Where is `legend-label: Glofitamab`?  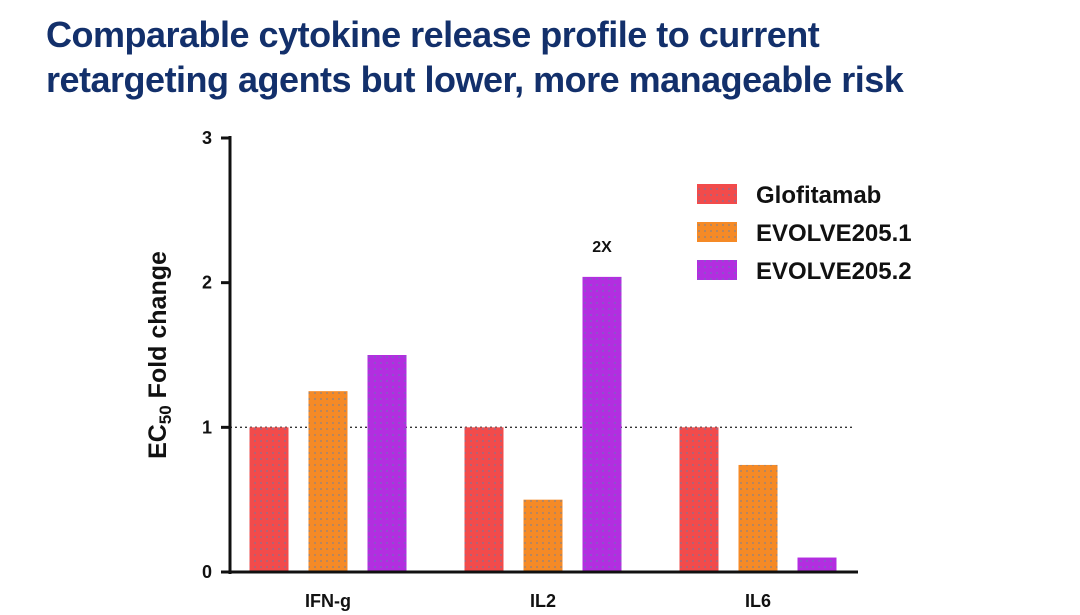 legend-label: Glofitamab is located at coordinates (818, 195).